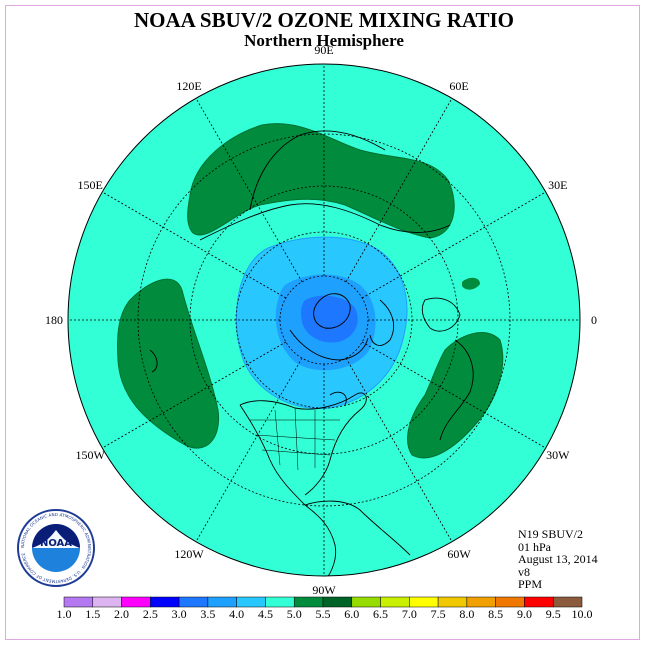 The height and width of the screenshot is (648, 648). What do you see at coordinates (323, 50) in the screenshot?
I see `longitude-label: 90E` at bounding box center [323, 50].